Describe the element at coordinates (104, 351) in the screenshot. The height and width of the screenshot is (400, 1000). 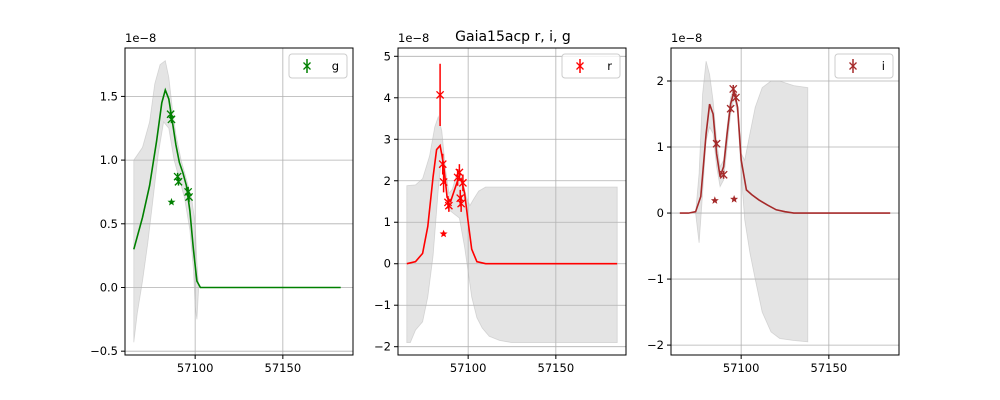
I see `y-tick-label: −0.5` at that location.